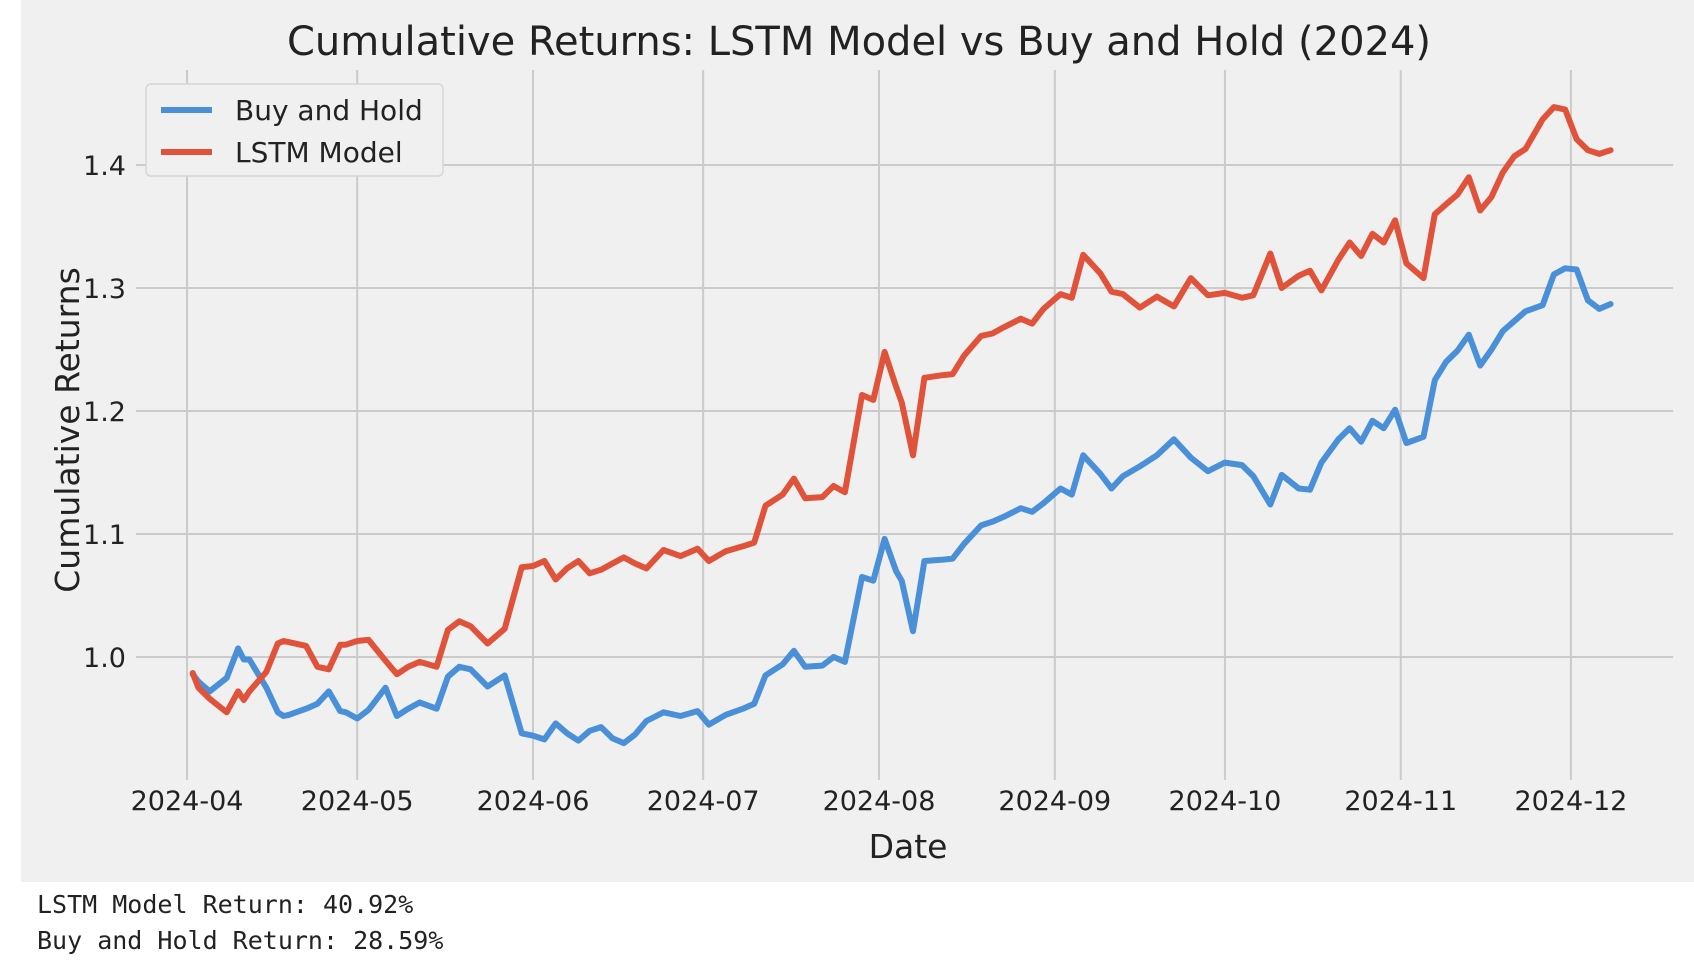  Describe the element at coordinates (225, 904) in the screenshot. I see `output-line-lstm-return: LSTM Model Return: 40.92%` at that location.